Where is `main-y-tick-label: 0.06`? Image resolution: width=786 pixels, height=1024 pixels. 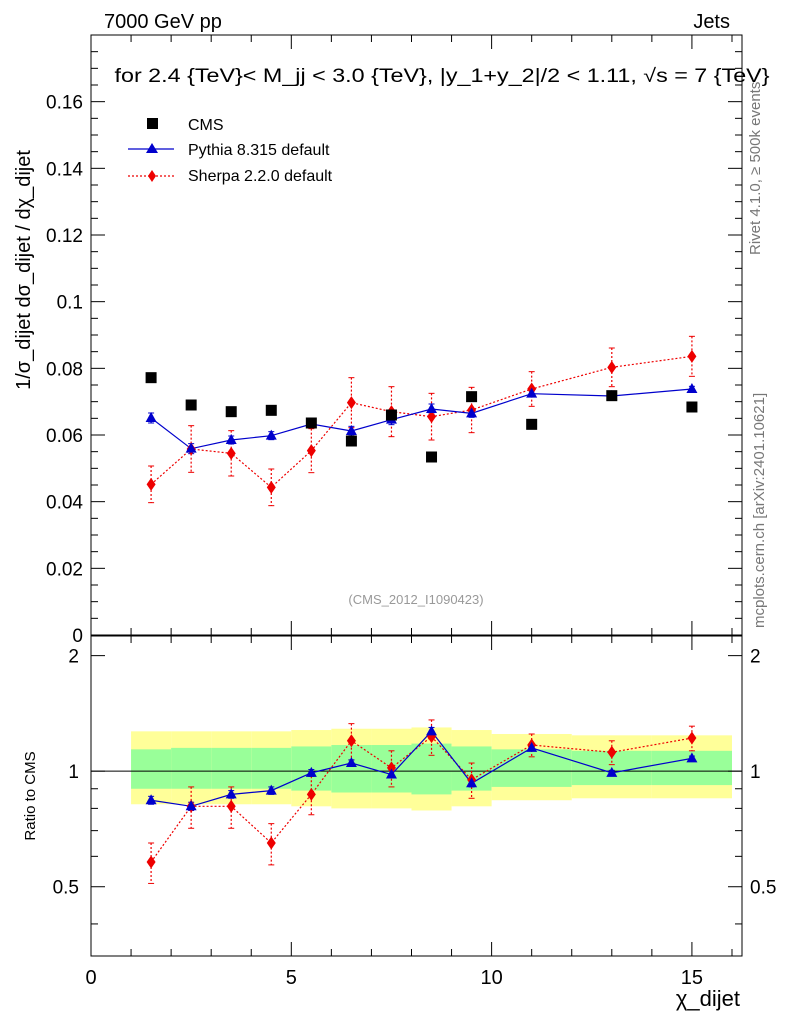 main-y-tick-label: 0.06 is located at coordinates (64, 436).